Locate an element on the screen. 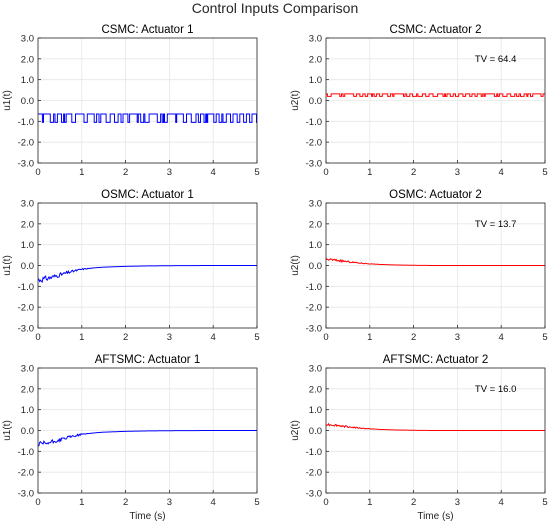 The height and width of the screenshot is (523, 550). panel-title: AFTSMC: Actuator 2 is located at coordinates (435, 360).